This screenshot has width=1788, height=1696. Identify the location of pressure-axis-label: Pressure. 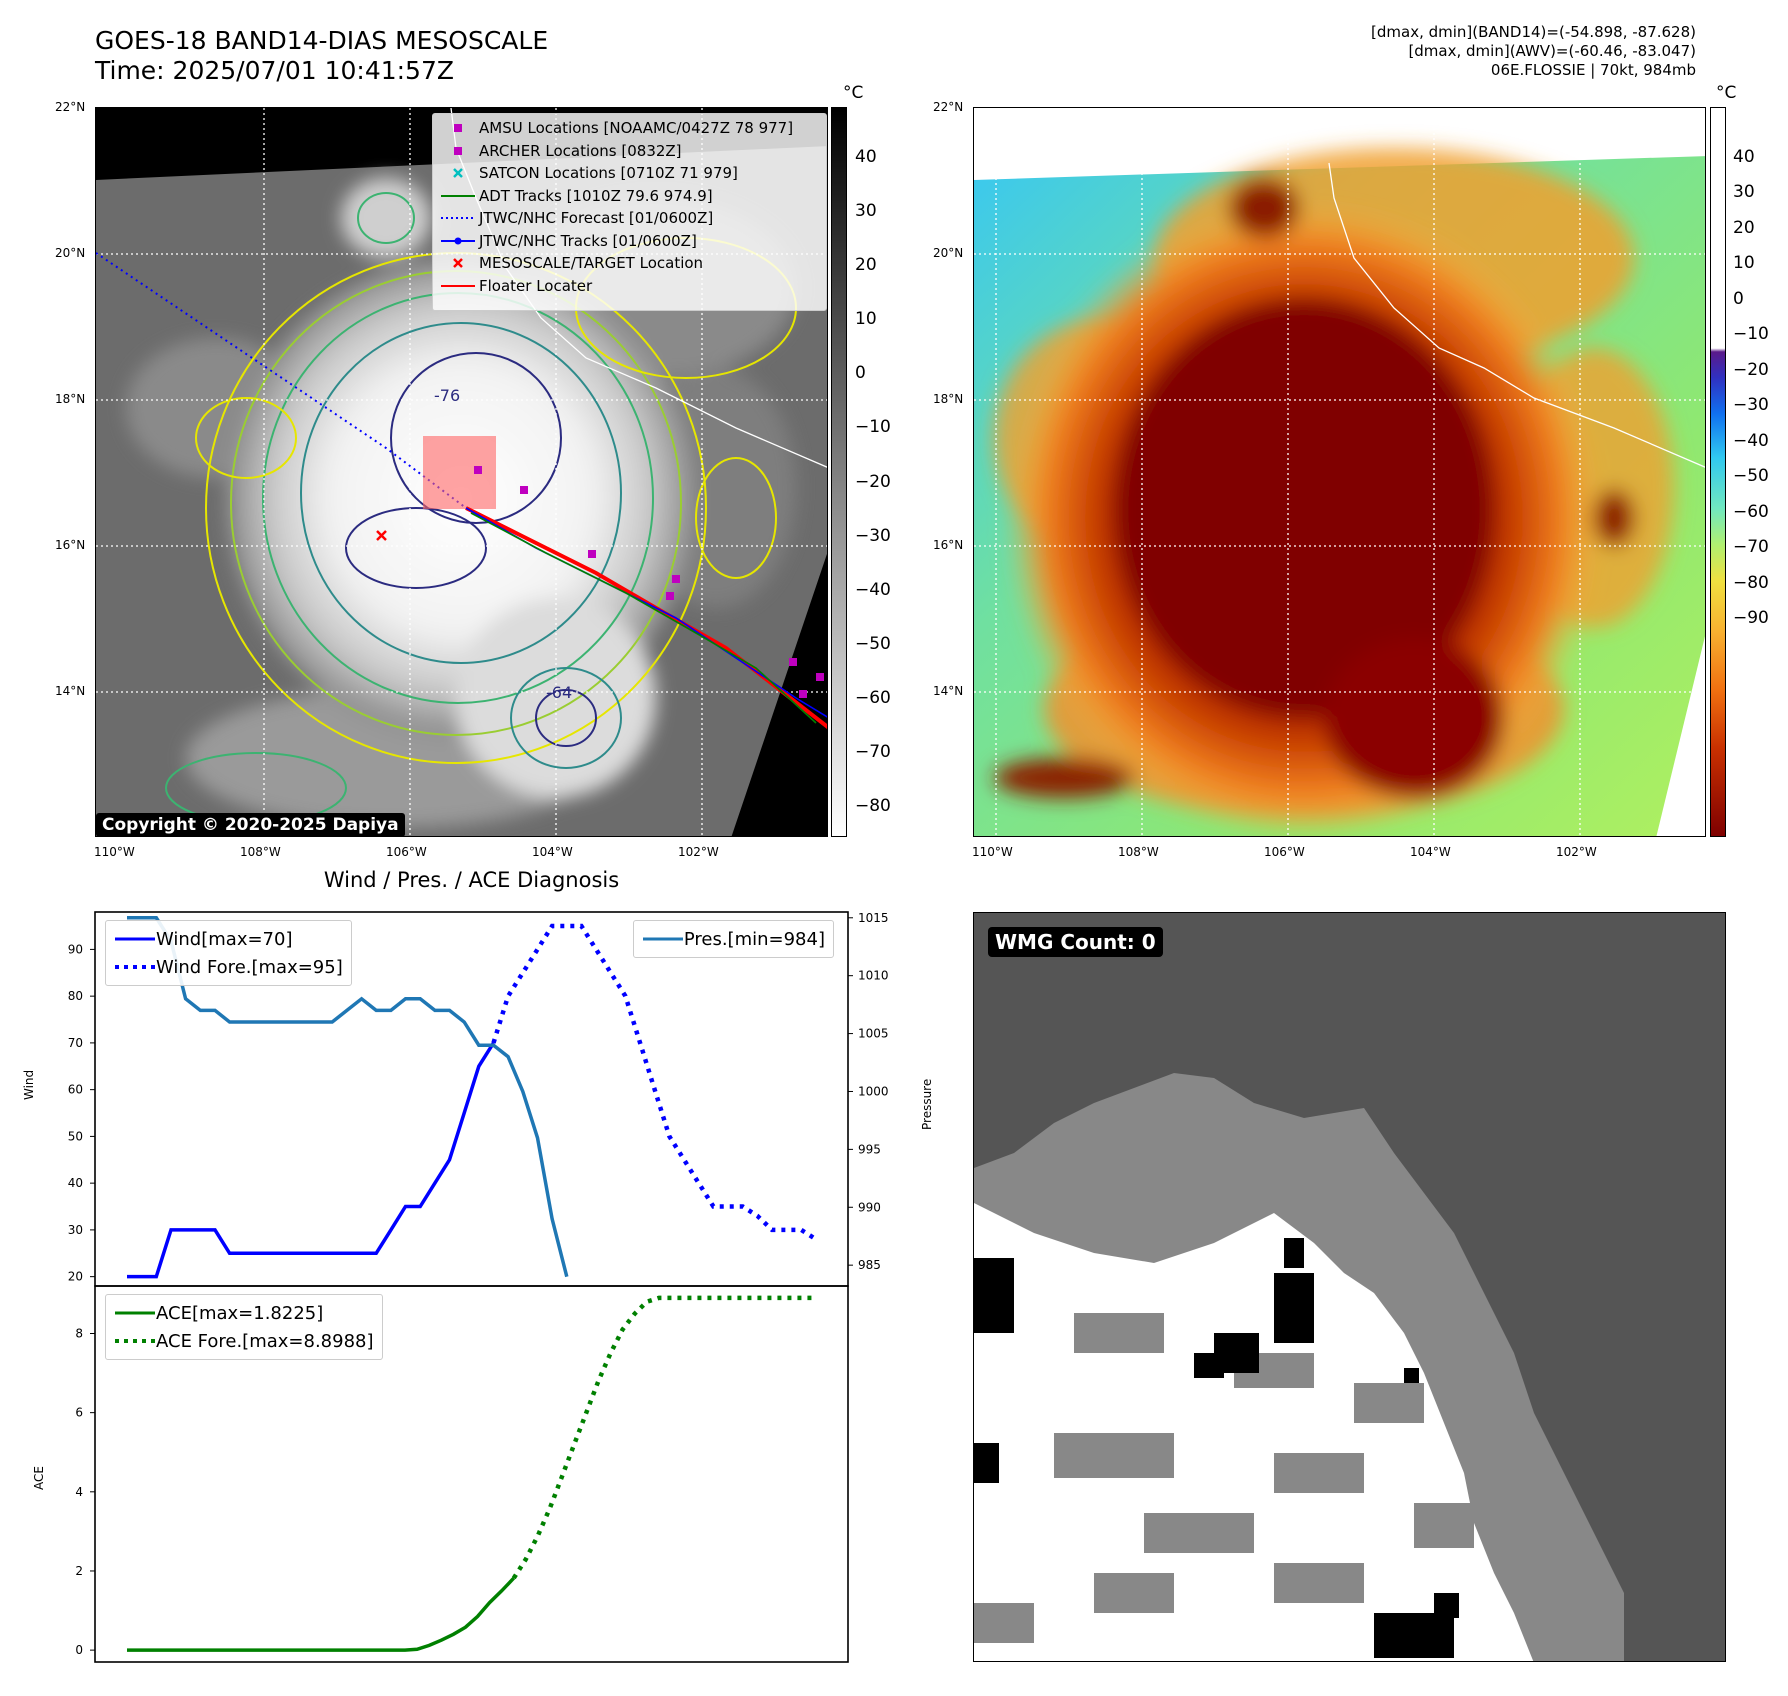
(927, 1104).